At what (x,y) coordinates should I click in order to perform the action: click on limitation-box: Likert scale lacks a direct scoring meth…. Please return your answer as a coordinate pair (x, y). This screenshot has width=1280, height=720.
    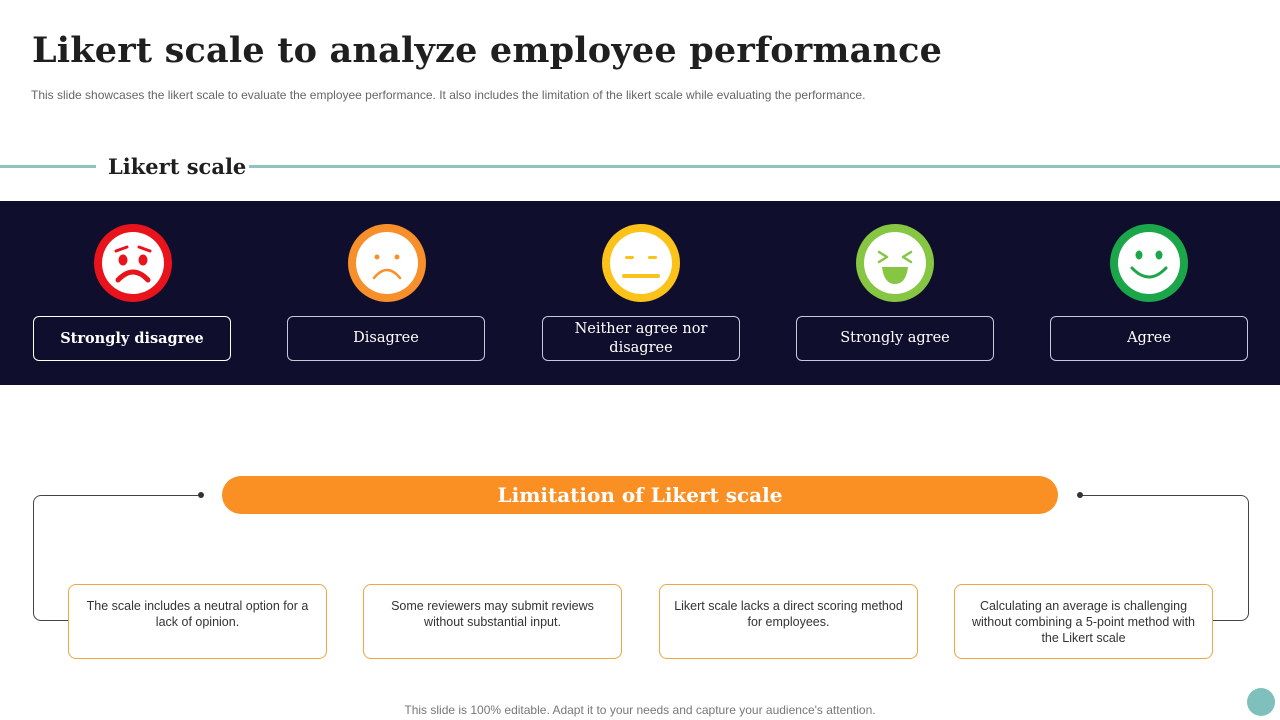
    Looking at the image, I should click on (788, 621).